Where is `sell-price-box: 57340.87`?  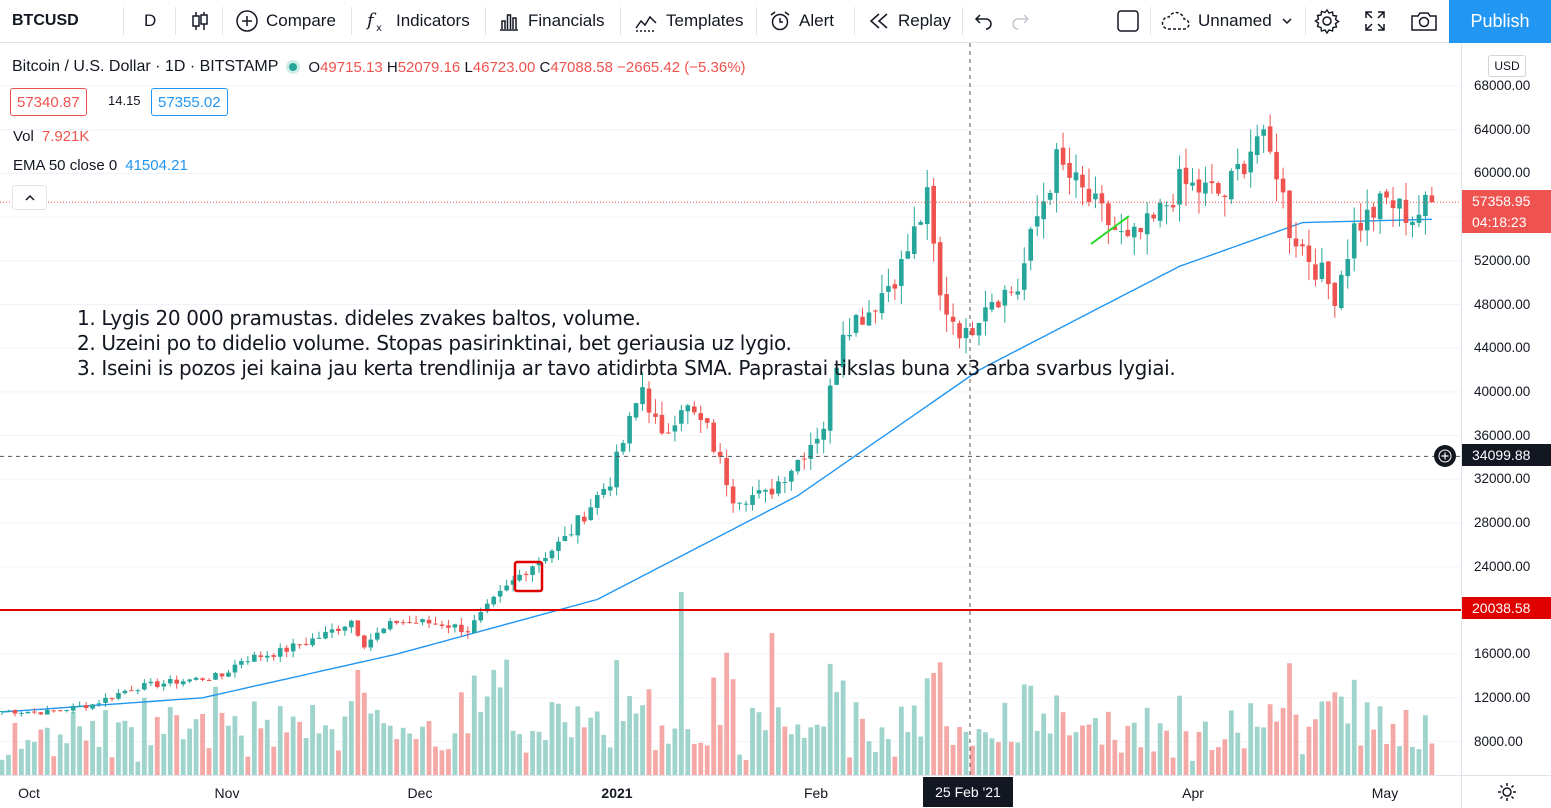 sell-price-box: 57340.87 is located at coordinates (48, 102).